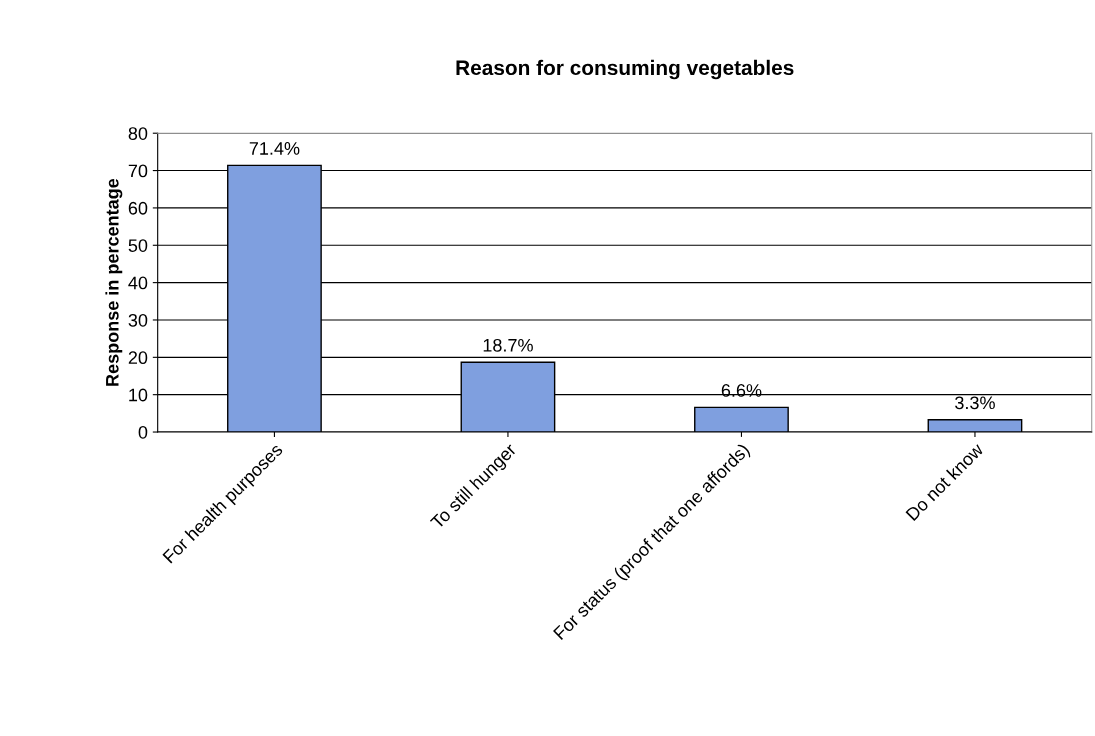 Image resolution: width=1095 pixels, height=736 pixels. What do you see at coordinates (975, 403) in the screenshot?
I see `data-label: 3.3%` at bounding box center [975, 403].